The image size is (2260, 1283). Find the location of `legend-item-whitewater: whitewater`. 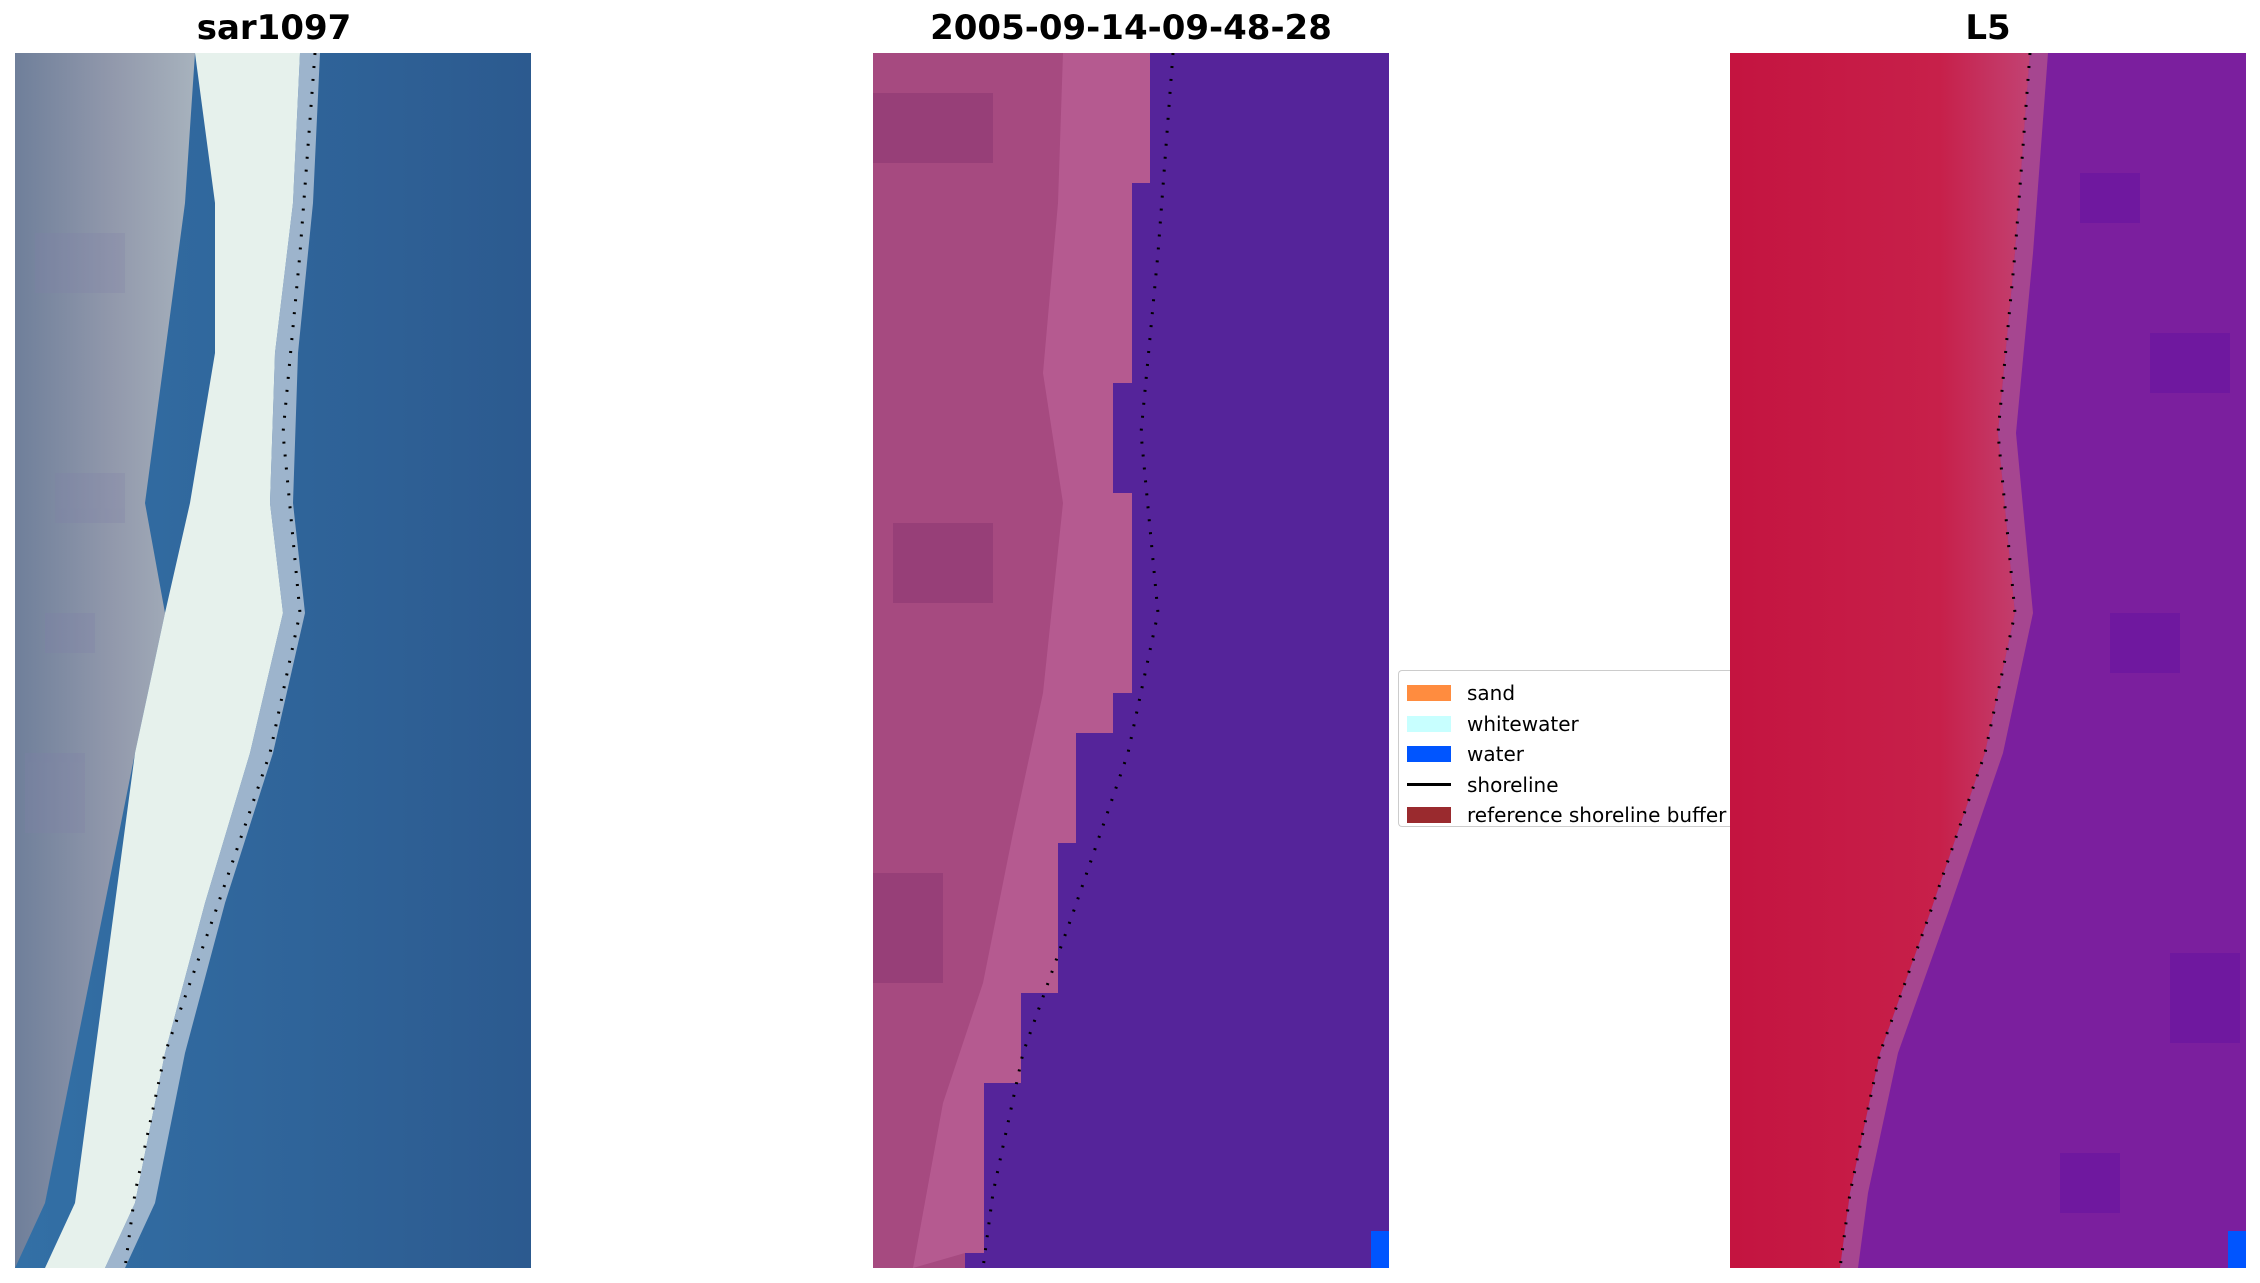

legend-item-whitewater: whitewater is located at coordinates (1568, 724).